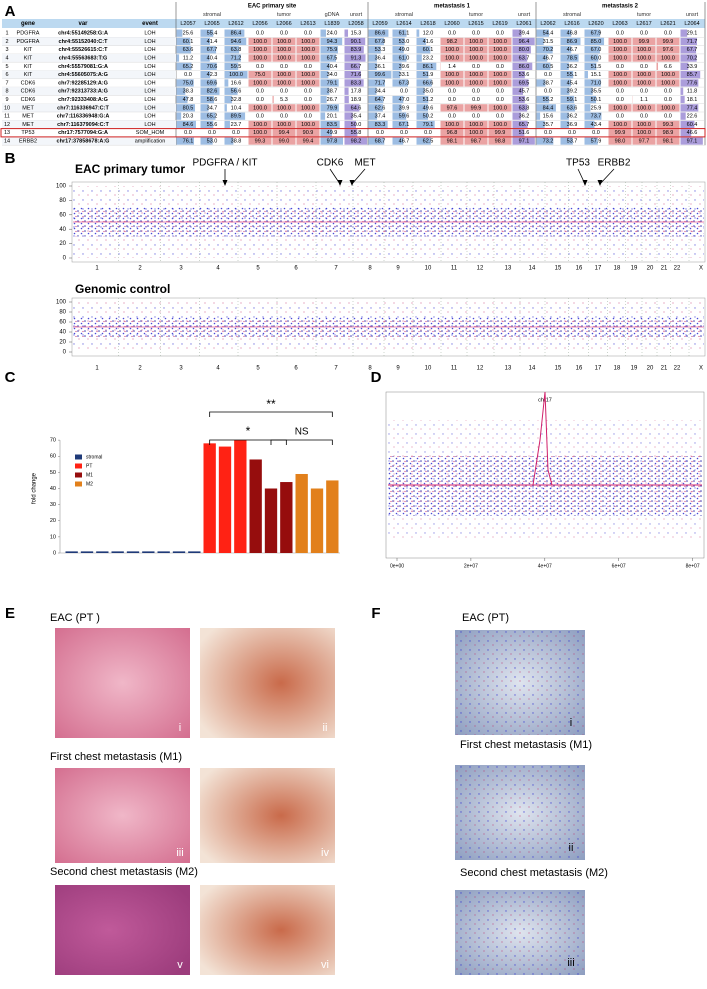 The height and width of the screenshot is (989, 707). Describe the element at coordinates (692, 100) in the screenshot. I see `cell: 18.1` at that location.